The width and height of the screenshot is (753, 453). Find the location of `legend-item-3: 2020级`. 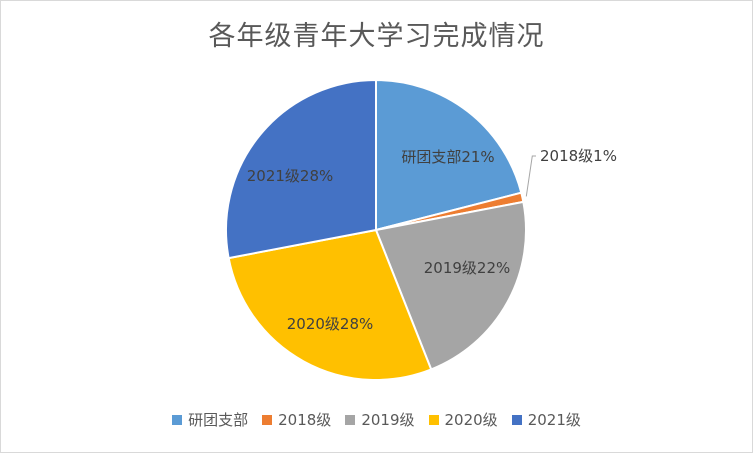

legend-item-3: 2020级 is located at coordinates (463, 419).